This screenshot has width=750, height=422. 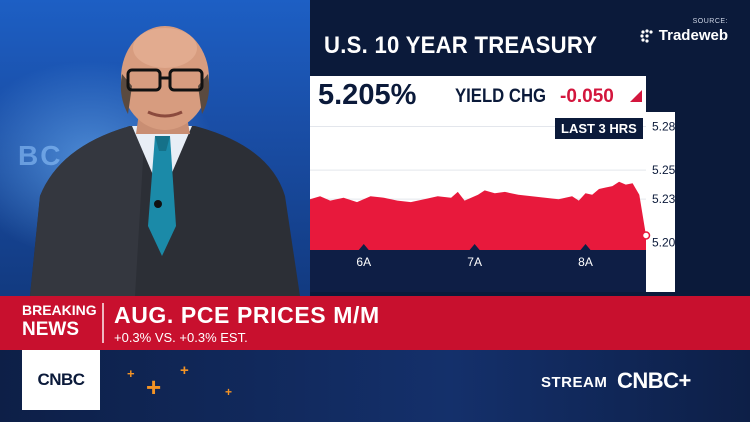 What do you see at coordinates (103, 323) in the screenshot?
I see `breaking-divider` at bounding box center [103, 323].